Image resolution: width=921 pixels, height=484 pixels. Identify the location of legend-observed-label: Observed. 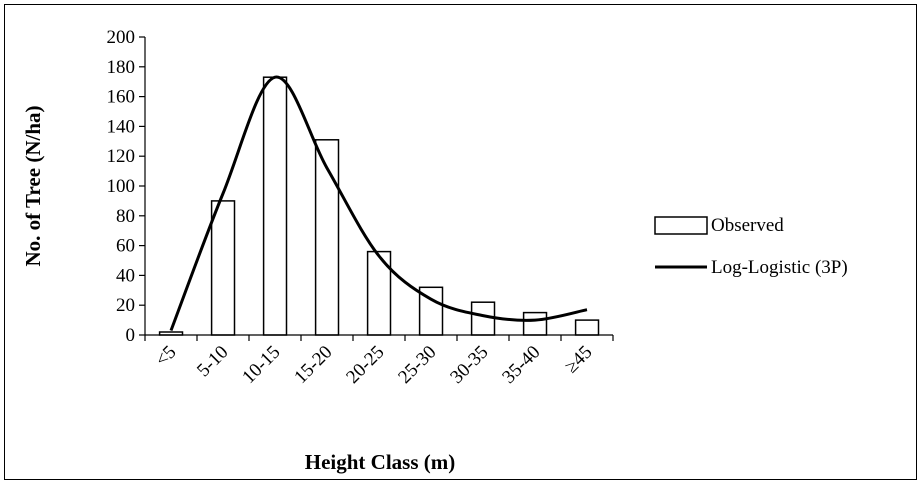
(747, 225).